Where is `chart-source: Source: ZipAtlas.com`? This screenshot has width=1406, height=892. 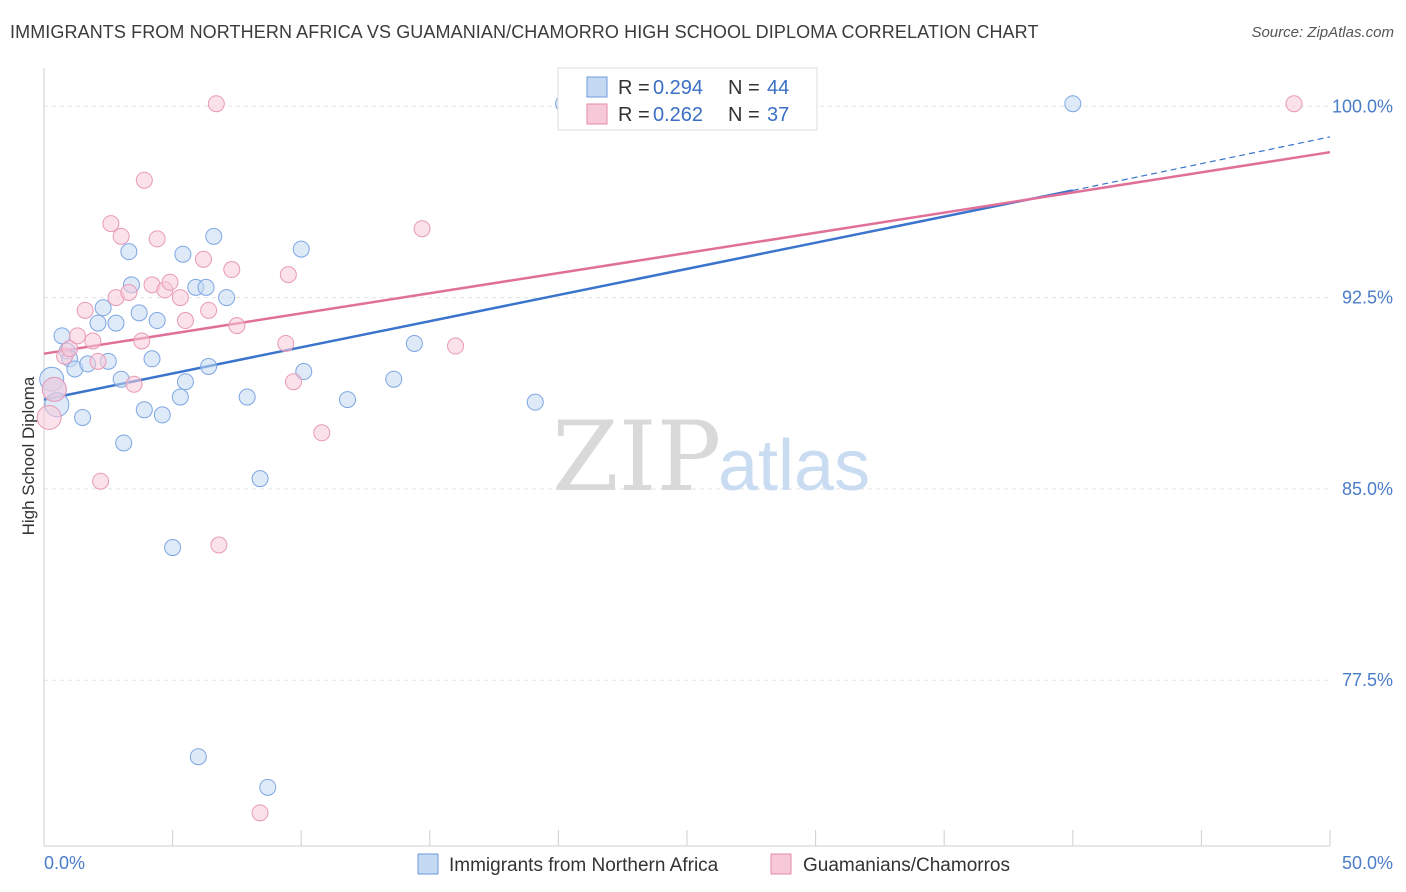
chart-source: Source: ZipAtlas.com is located at coordinates (1322, 32).